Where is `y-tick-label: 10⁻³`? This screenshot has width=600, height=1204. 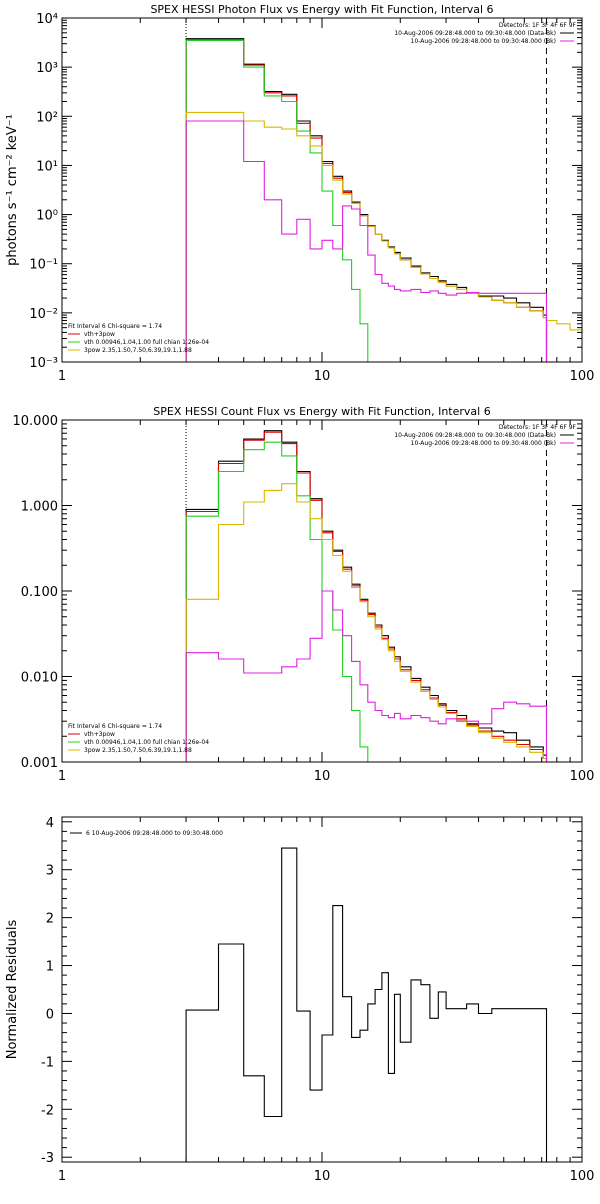 y-tick-label: 10⁻³ is located at coordinates (43, 363).